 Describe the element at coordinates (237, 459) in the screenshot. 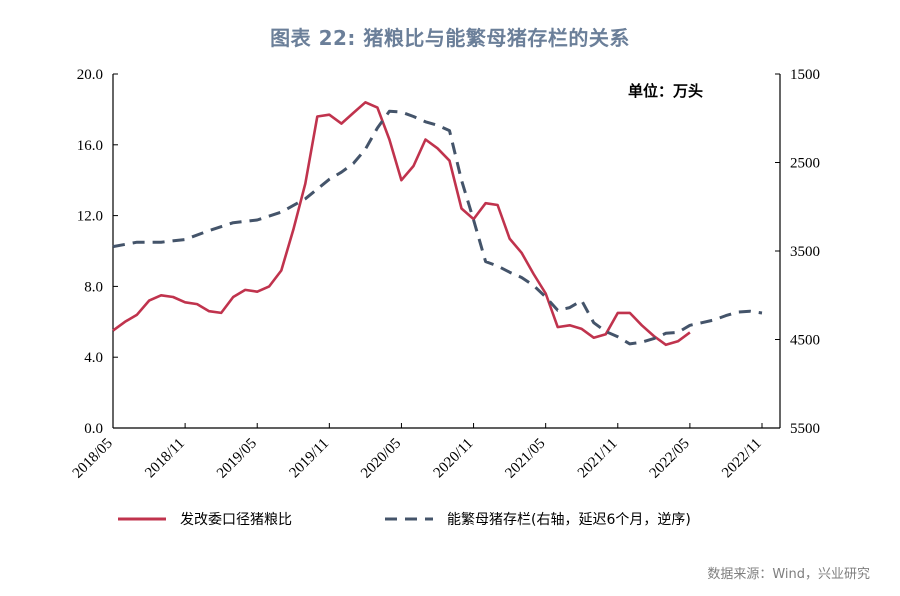

I see `x-tick-label: 2019/05` at that location.